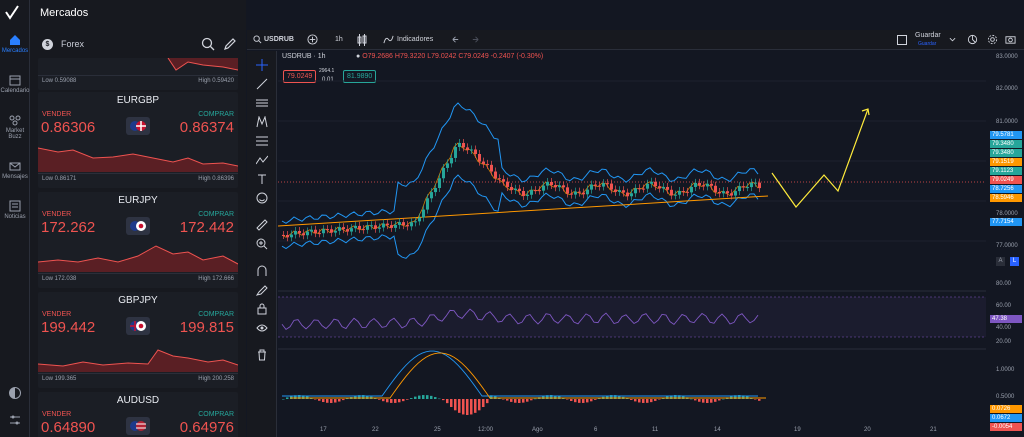 This screenshot has height=437, width=1024. Describe the element at coordinates (1007, 57) in the screenshot. I see `price-tick: 83.0000` at that location.